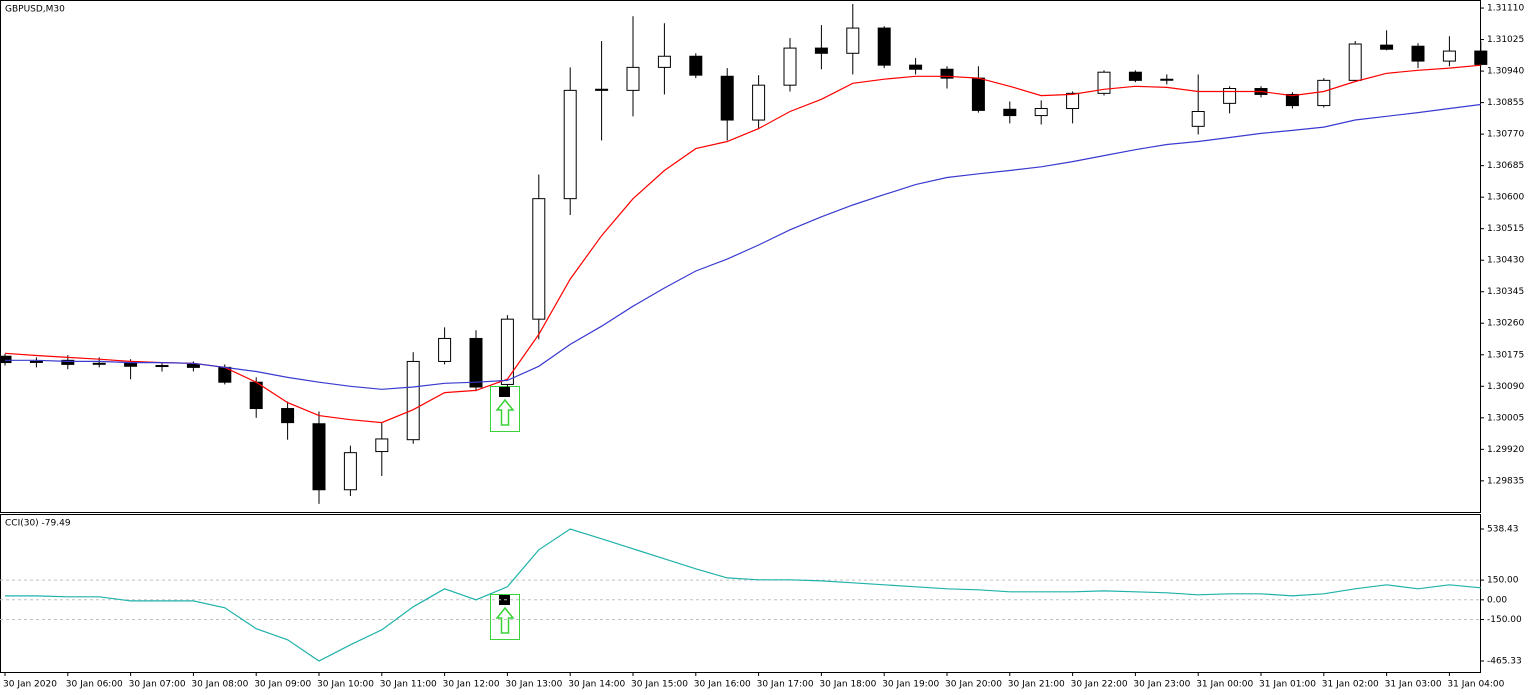  I want to click on x-tick-label: 30 Jan 22:00, so click(1099, 685).